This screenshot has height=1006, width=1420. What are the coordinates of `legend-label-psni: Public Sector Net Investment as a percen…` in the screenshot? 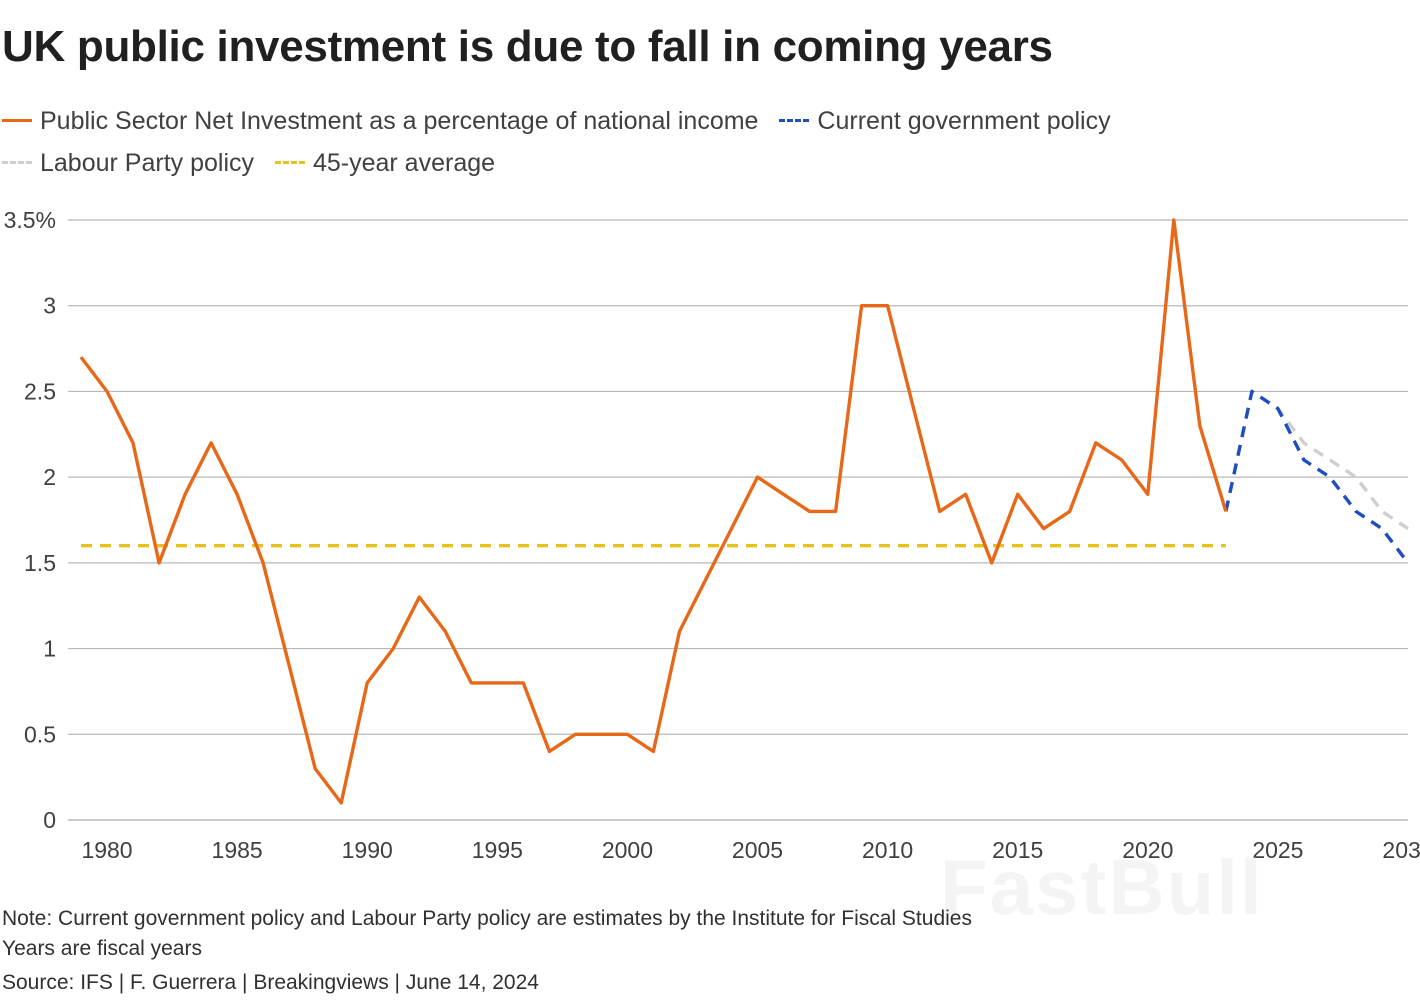 It's located at (399, 121).